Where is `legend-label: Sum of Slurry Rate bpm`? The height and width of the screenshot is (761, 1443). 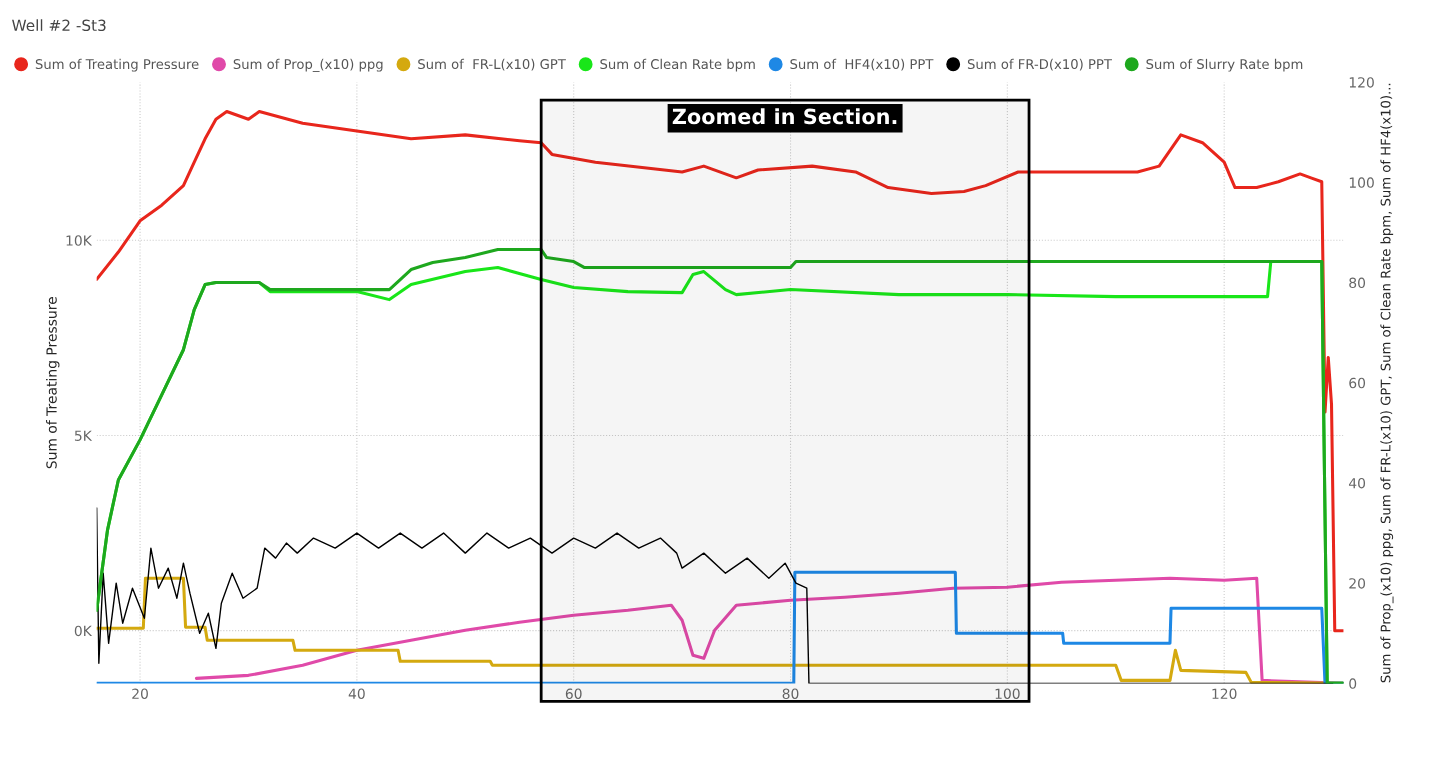 legend-label: Sum of Slurry Rate bpm is located at coordinates (1224, 65).